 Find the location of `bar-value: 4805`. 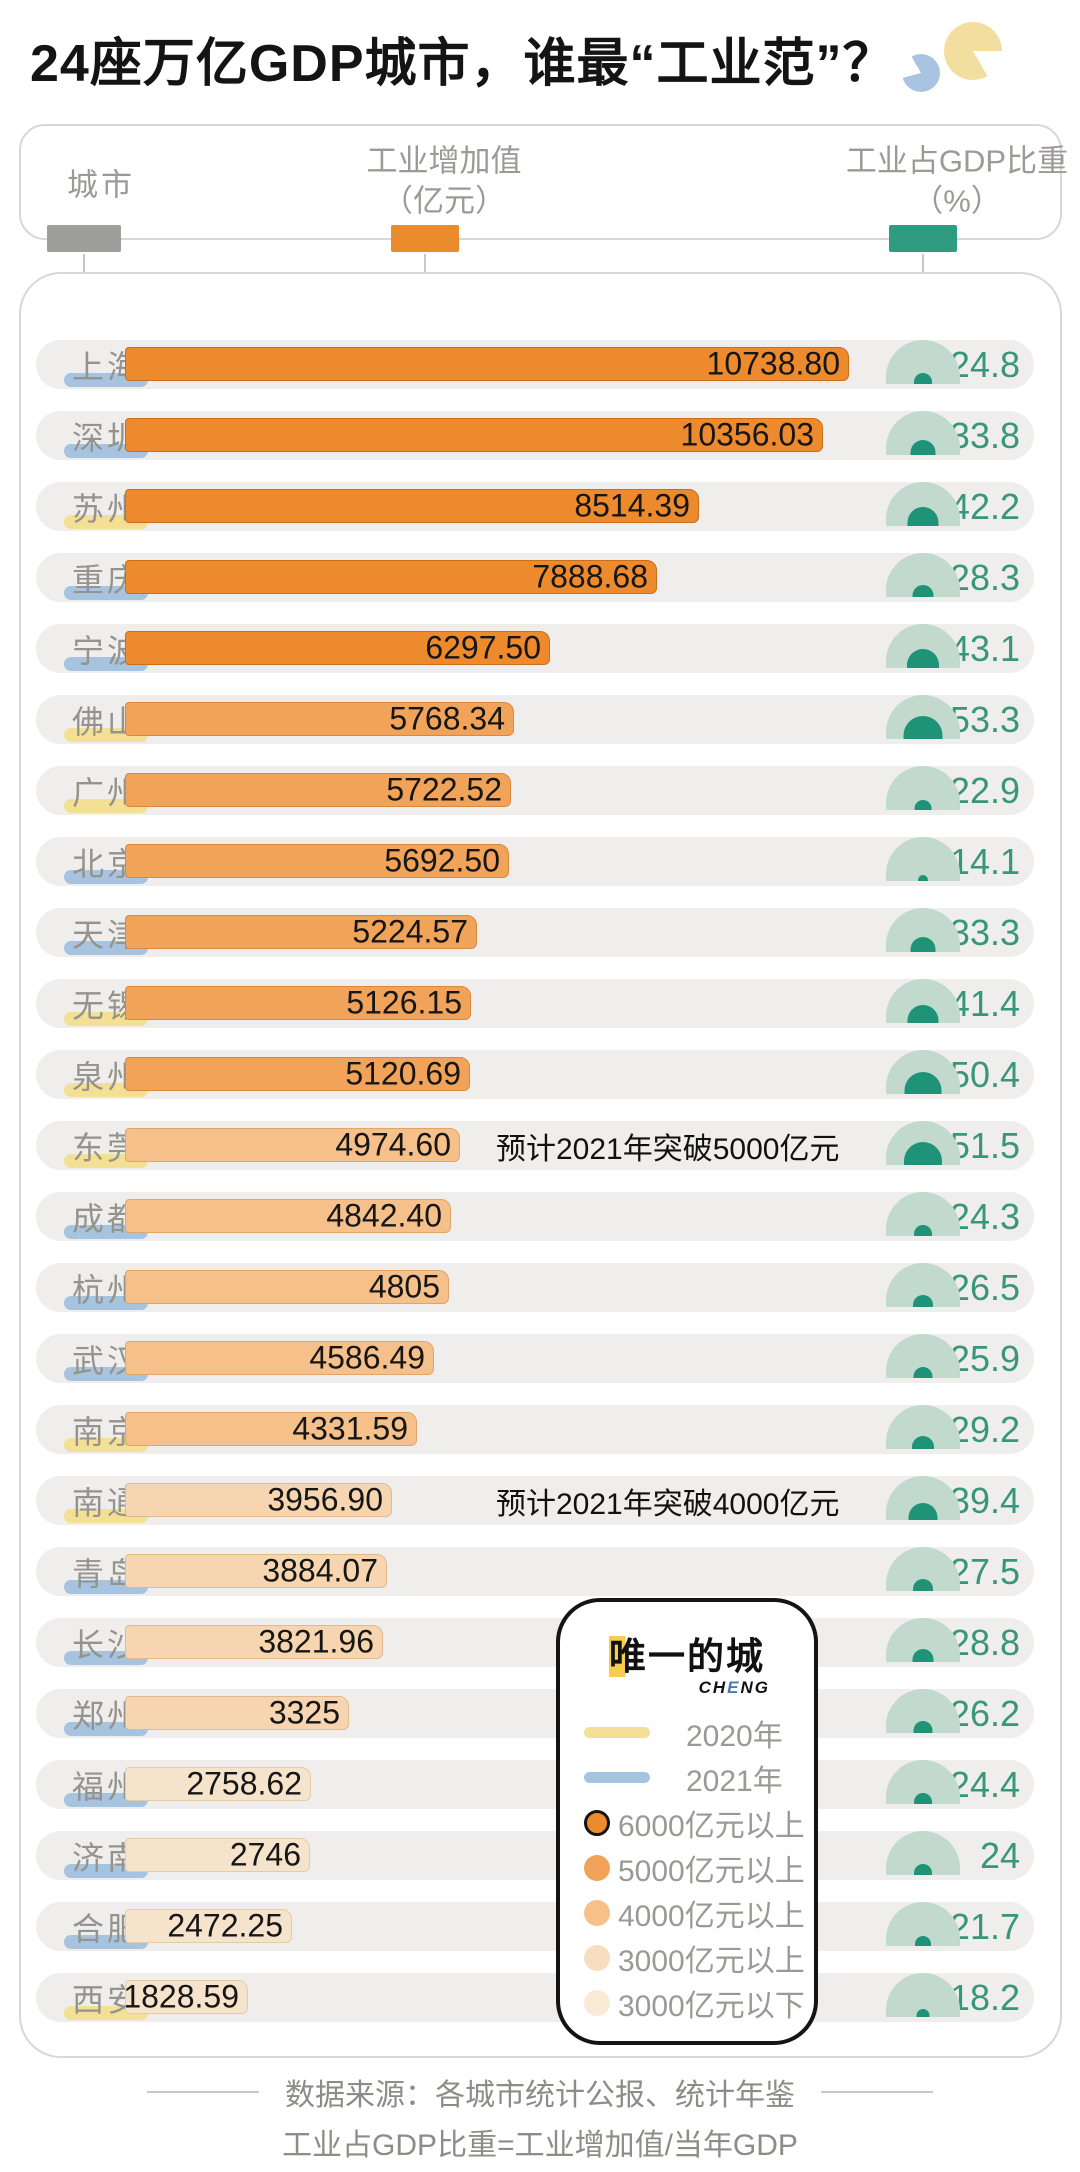

bar-value: 4805 is located at coordinates (404, 1286).